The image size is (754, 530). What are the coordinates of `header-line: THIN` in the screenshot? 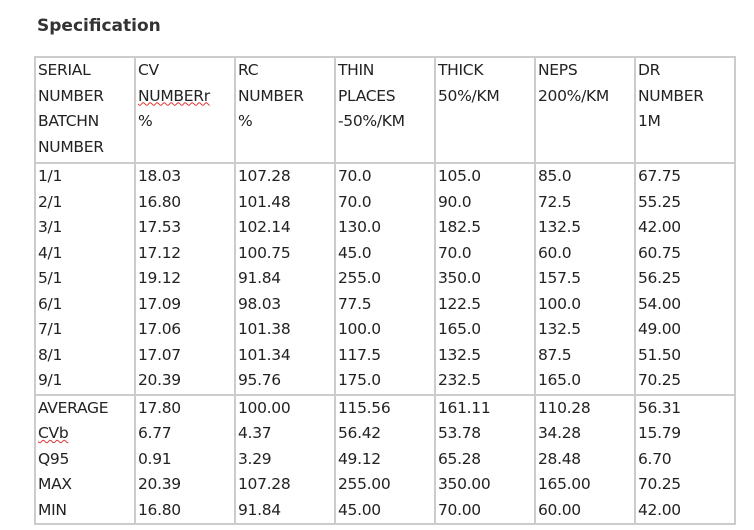 It's located at (356, 70).